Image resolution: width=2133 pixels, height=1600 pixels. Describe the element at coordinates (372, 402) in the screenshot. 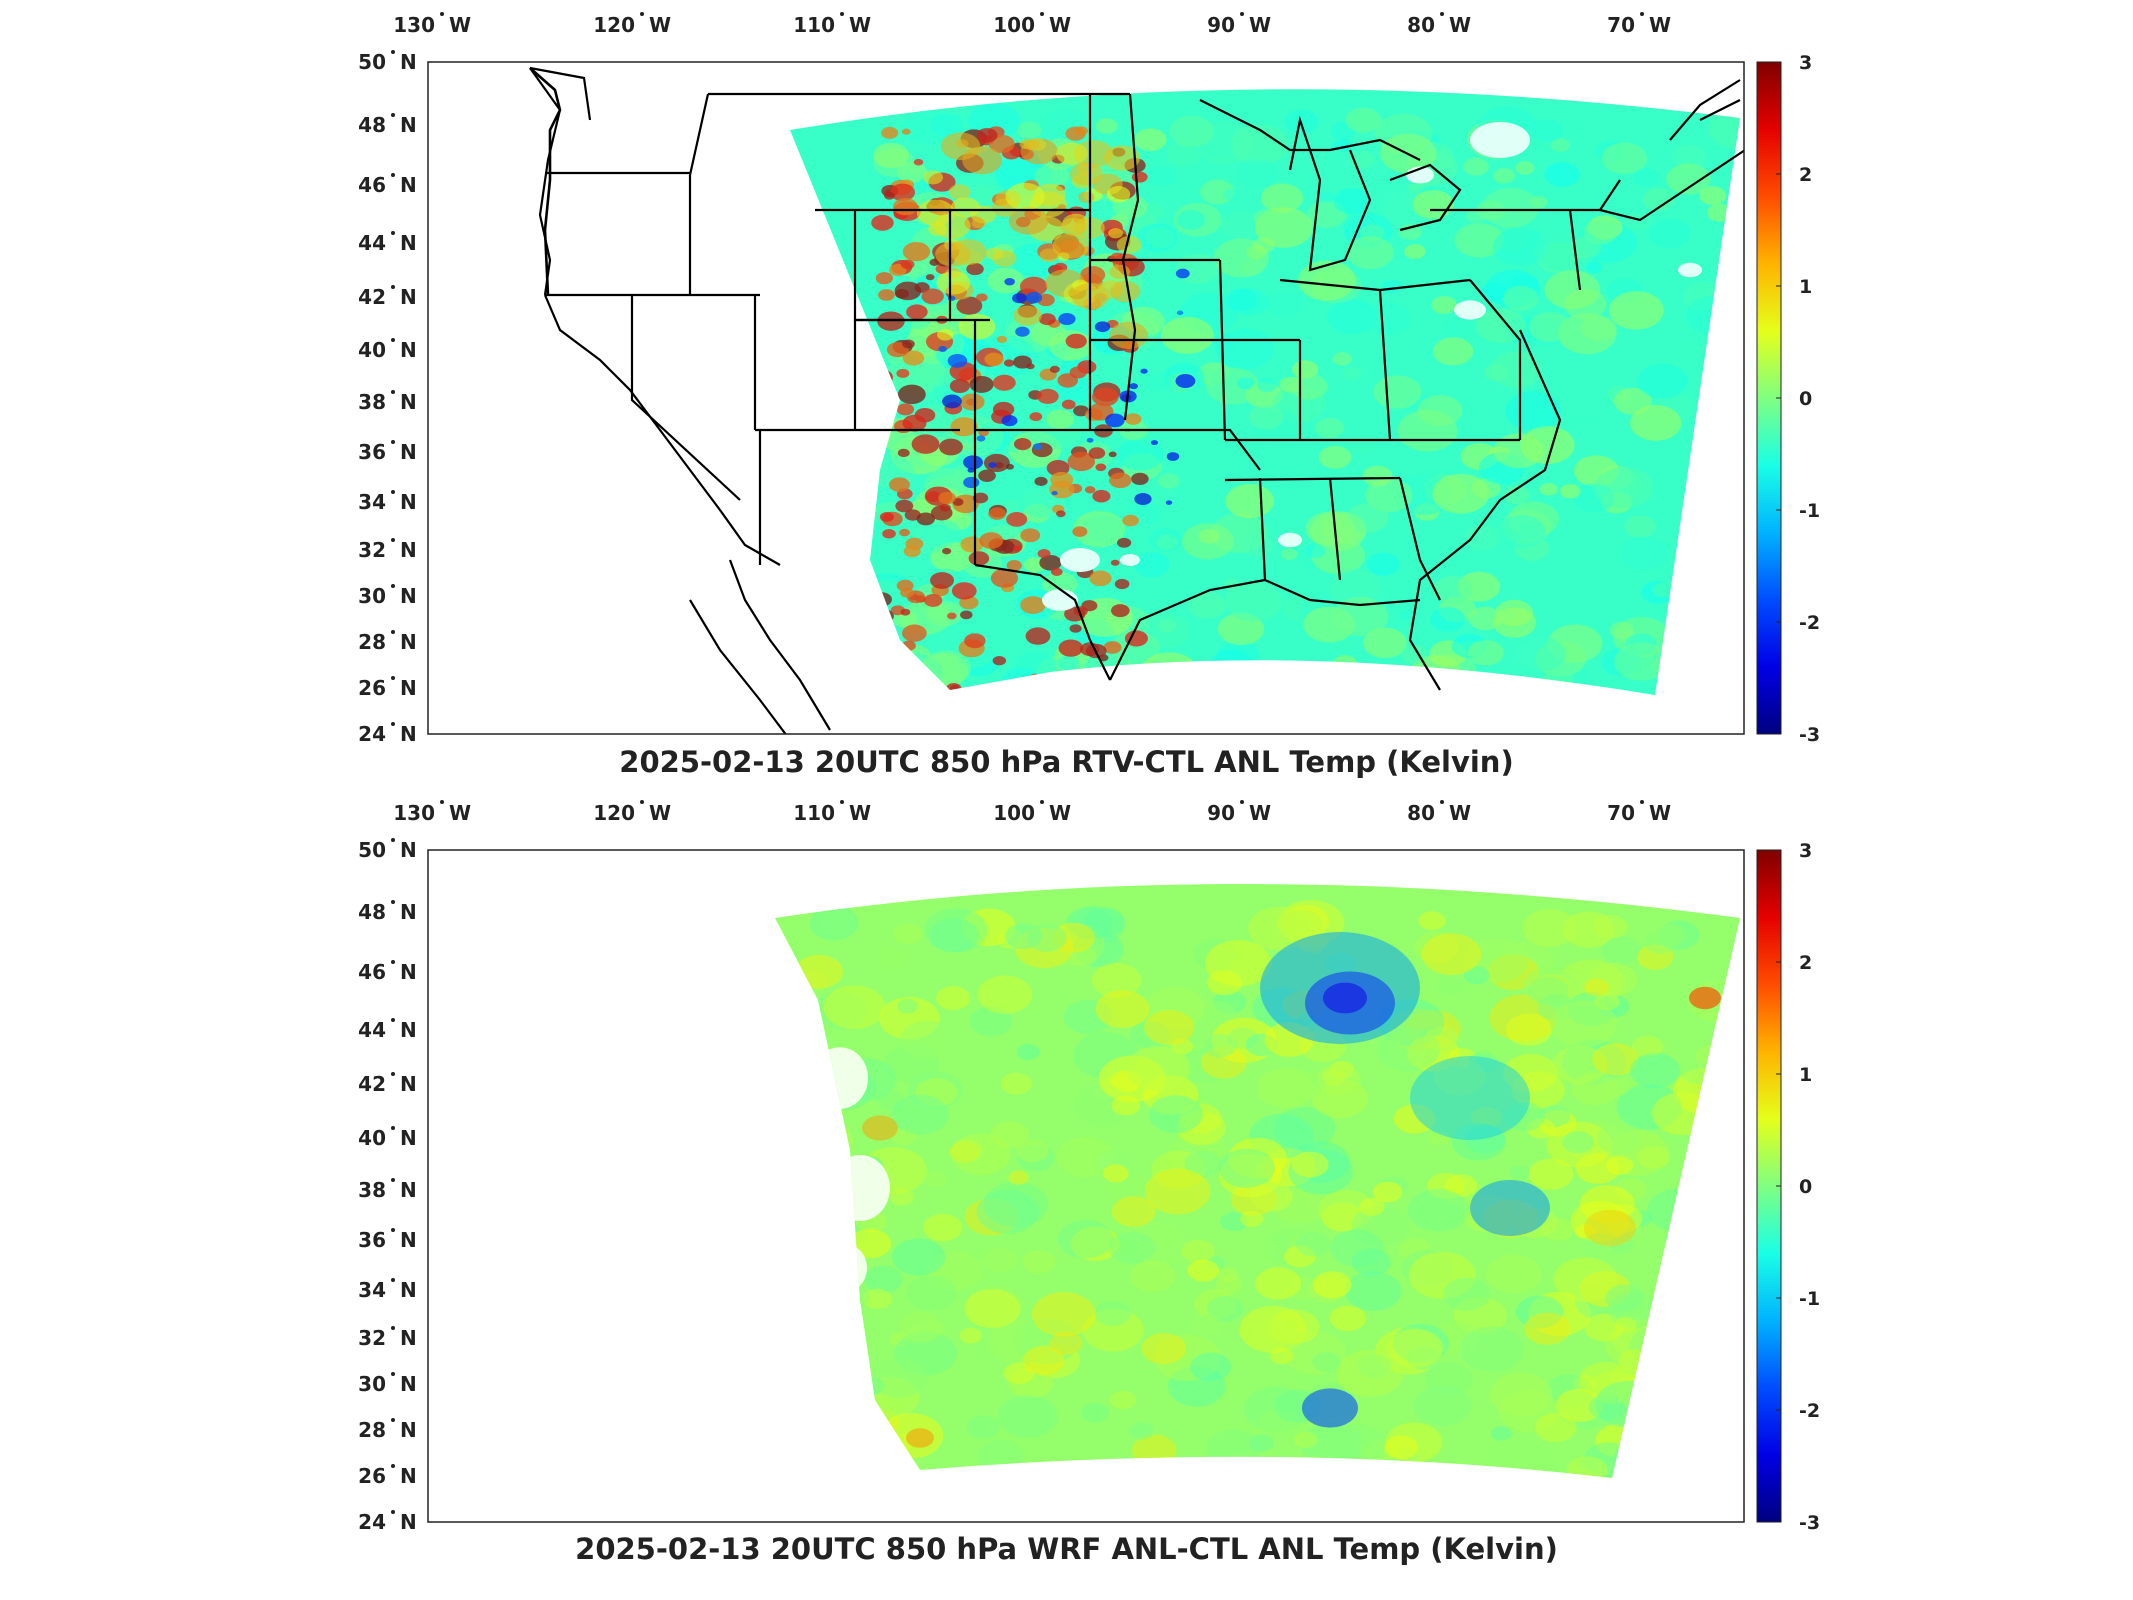

I see `svg-text: 38` at that location.